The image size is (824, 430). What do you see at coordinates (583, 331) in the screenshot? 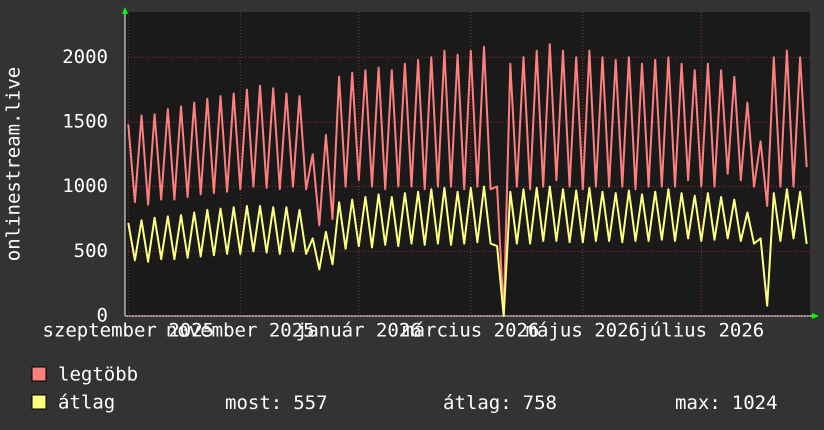
I see `x-tick-label: május 2026` at bounding box center [583, 331].